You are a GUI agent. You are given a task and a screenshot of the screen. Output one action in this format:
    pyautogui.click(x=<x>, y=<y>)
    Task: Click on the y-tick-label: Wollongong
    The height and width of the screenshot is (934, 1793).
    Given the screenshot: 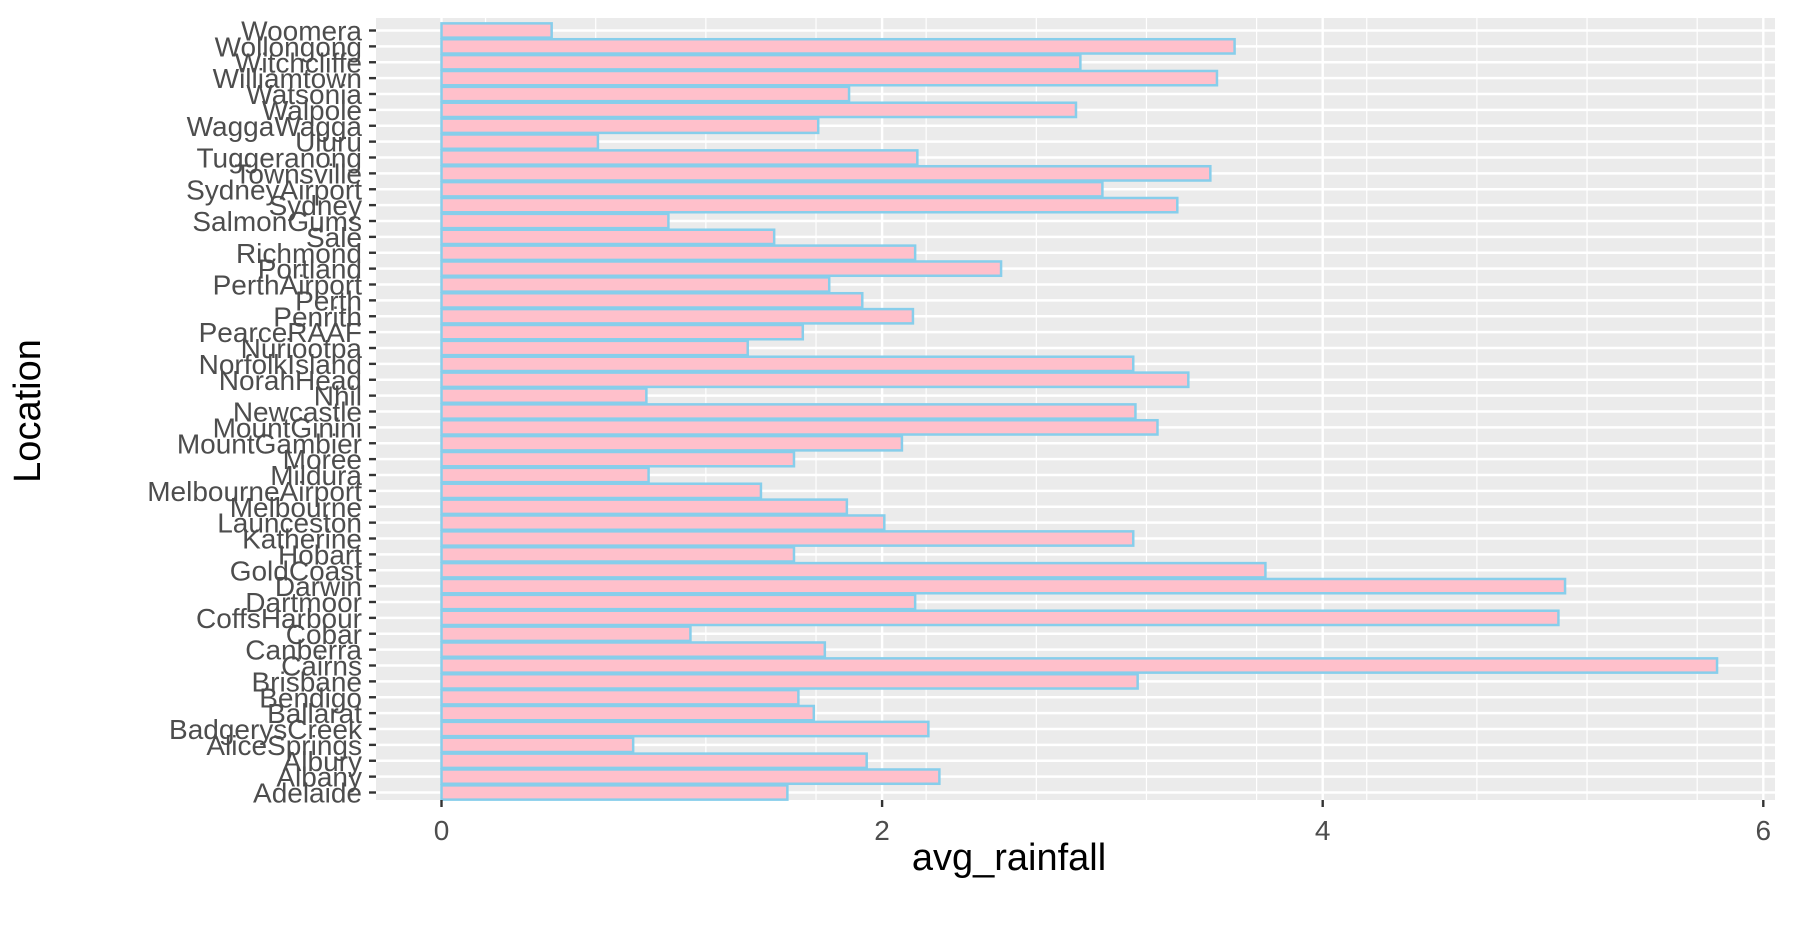 What is the action you would take?
    pyautogui.click(x=288, y=46)
    